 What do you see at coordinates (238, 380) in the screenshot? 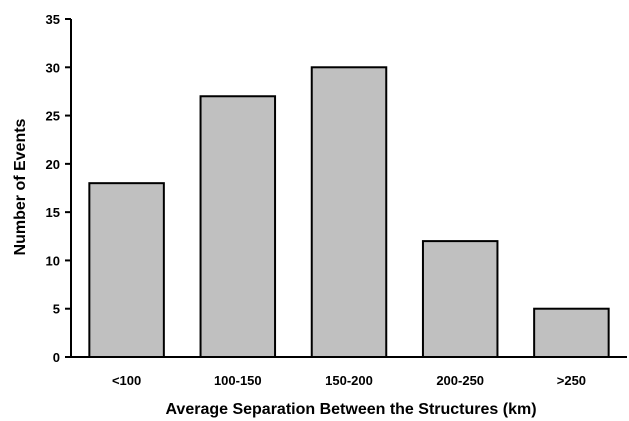
I see `x-tick-label: 100-150` at bounding box center [238, 380].